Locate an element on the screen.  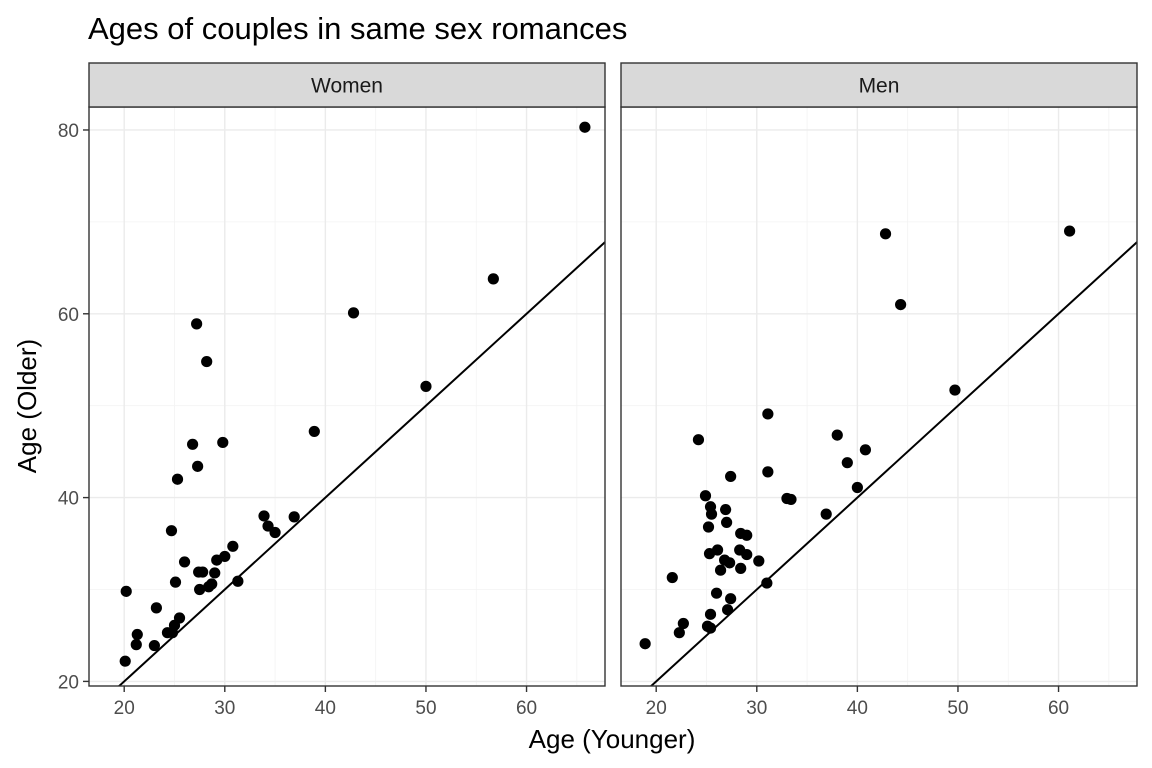
x-axis-title: Age (Younger) is located at coordinates (612, 739).